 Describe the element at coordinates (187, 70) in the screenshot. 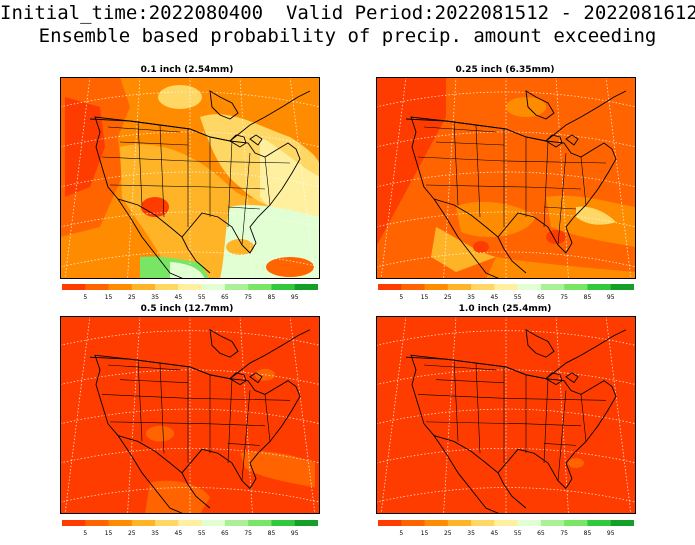

I see `panel-title-0p1: 0.1 inch (2.54mm)` at that location.